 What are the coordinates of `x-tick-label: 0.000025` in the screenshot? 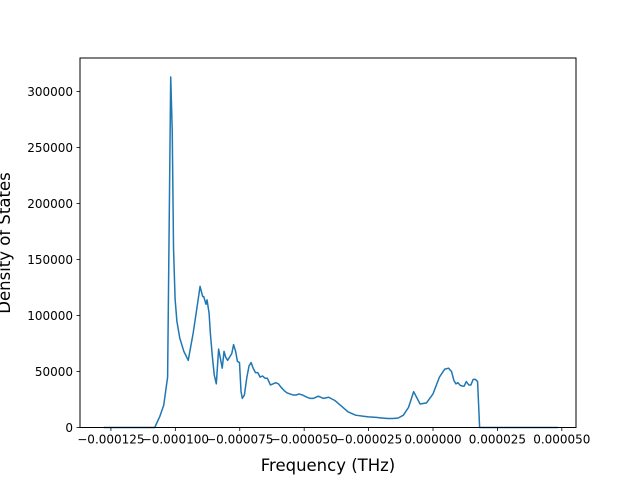 It's located at (497, 440).